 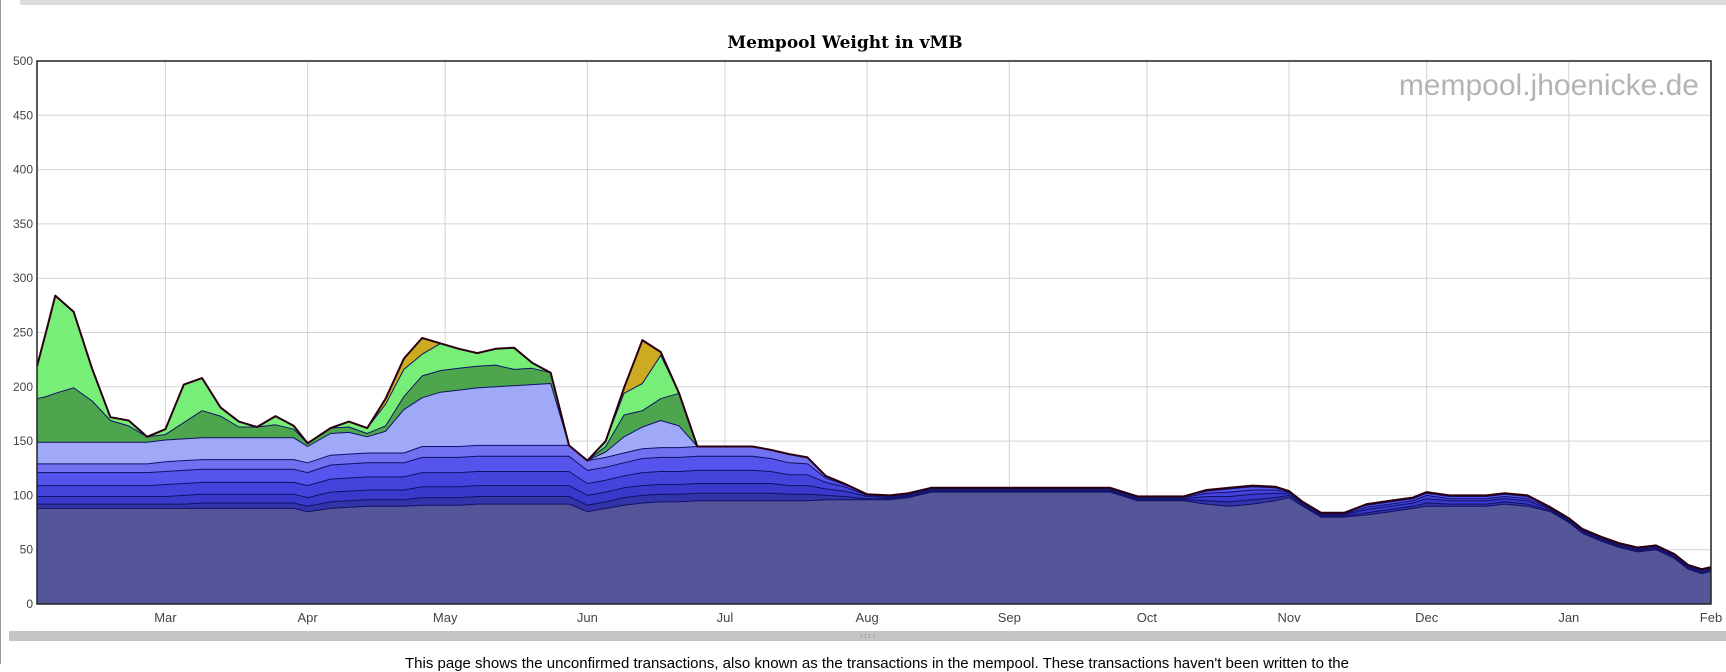 I want to click on y-tick-label: 500, so click(x=23, y=61).